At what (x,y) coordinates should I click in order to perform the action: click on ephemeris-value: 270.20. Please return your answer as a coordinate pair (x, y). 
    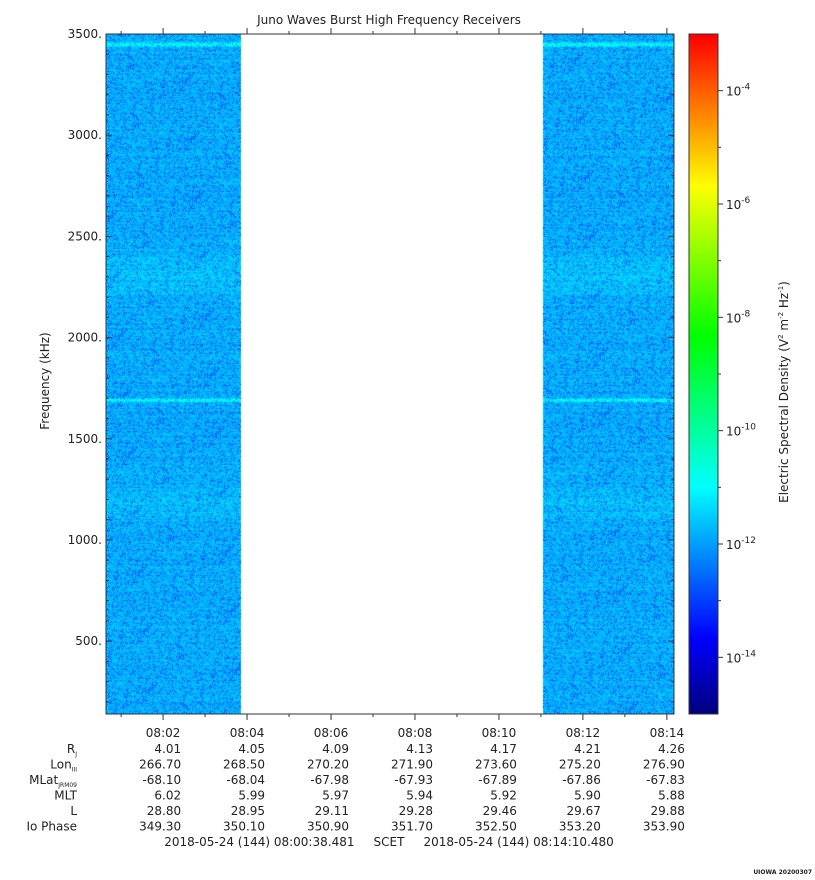
    Looking at the image, I should click on (328, 765).